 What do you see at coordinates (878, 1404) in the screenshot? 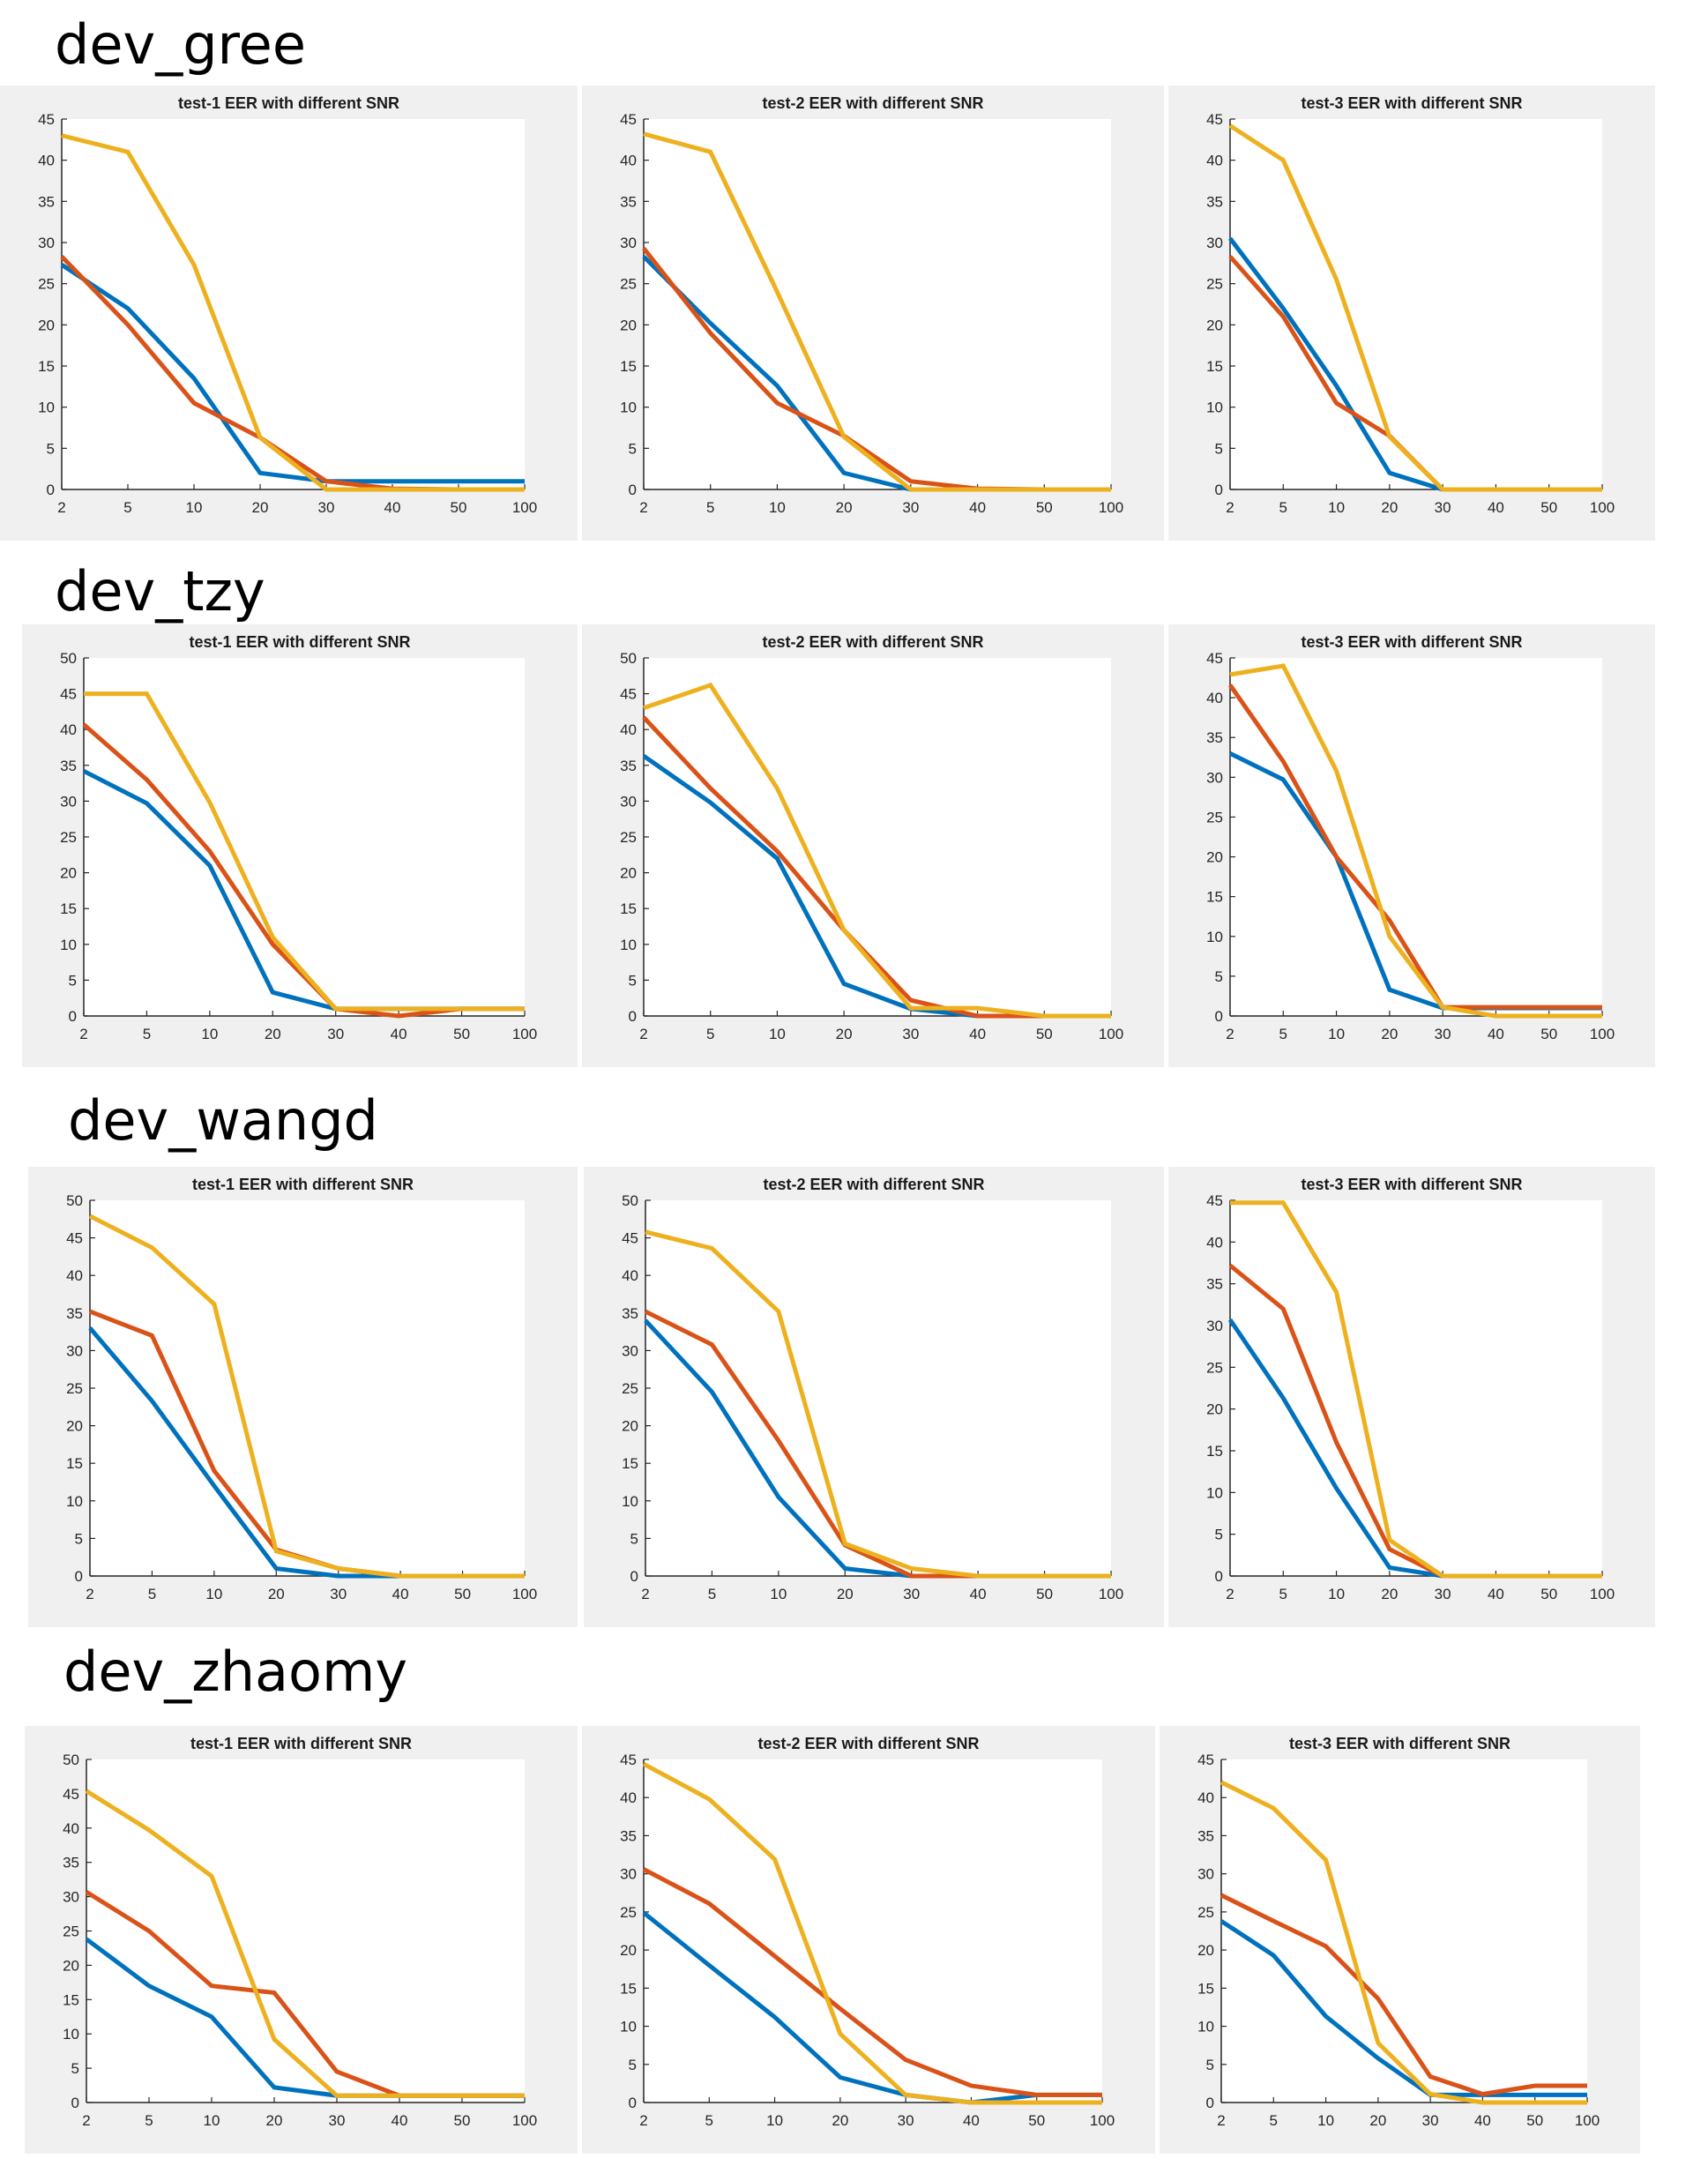
I see `series-line-yellow` at bounding box center [878, 1404].